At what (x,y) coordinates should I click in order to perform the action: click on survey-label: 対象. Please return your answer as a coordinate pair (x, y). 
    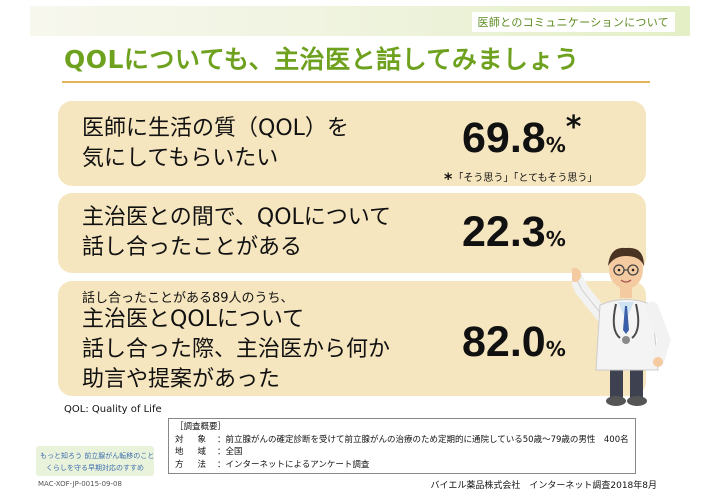
    Looking at the image, I should click on (198, 439).